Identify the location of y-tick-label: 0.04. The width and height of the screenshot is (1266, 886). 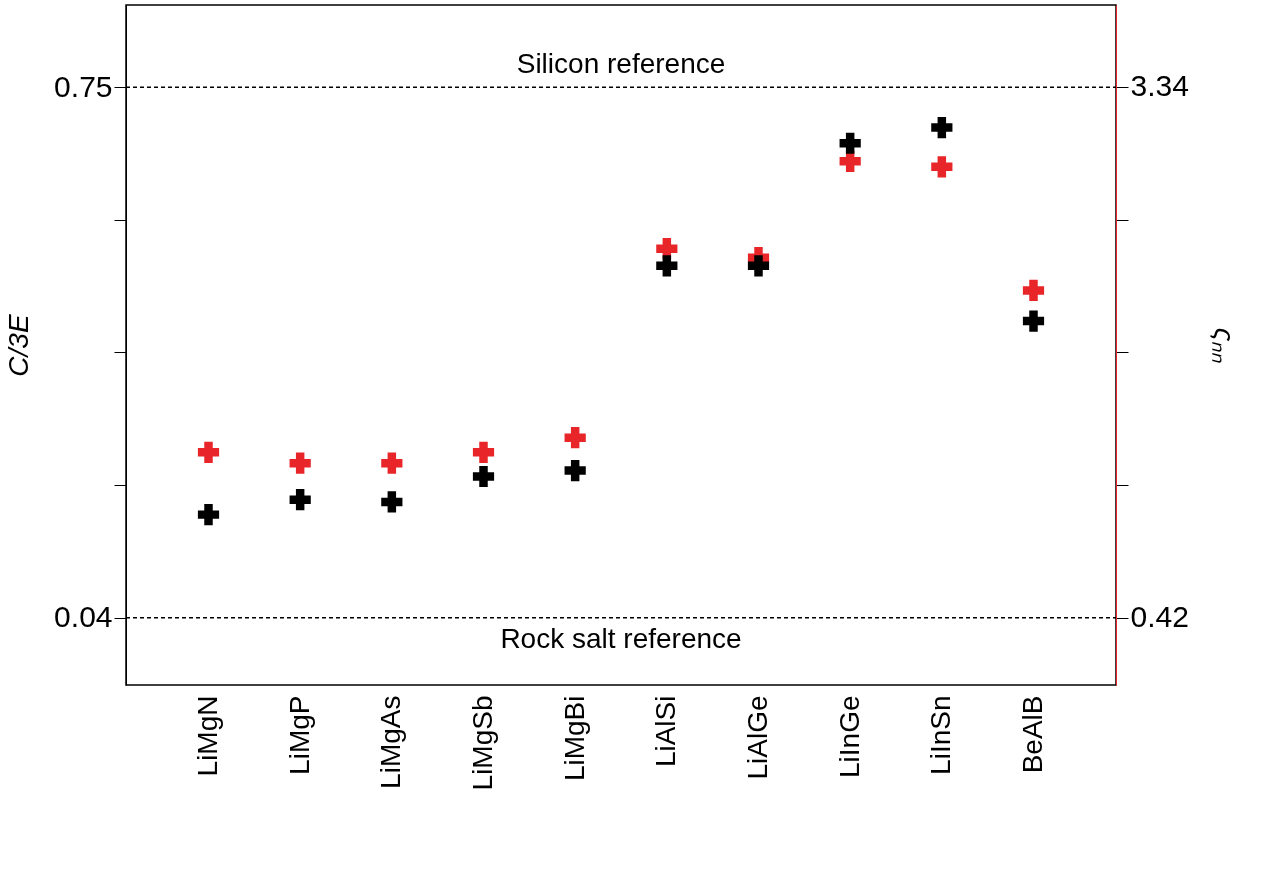
(83, 617).